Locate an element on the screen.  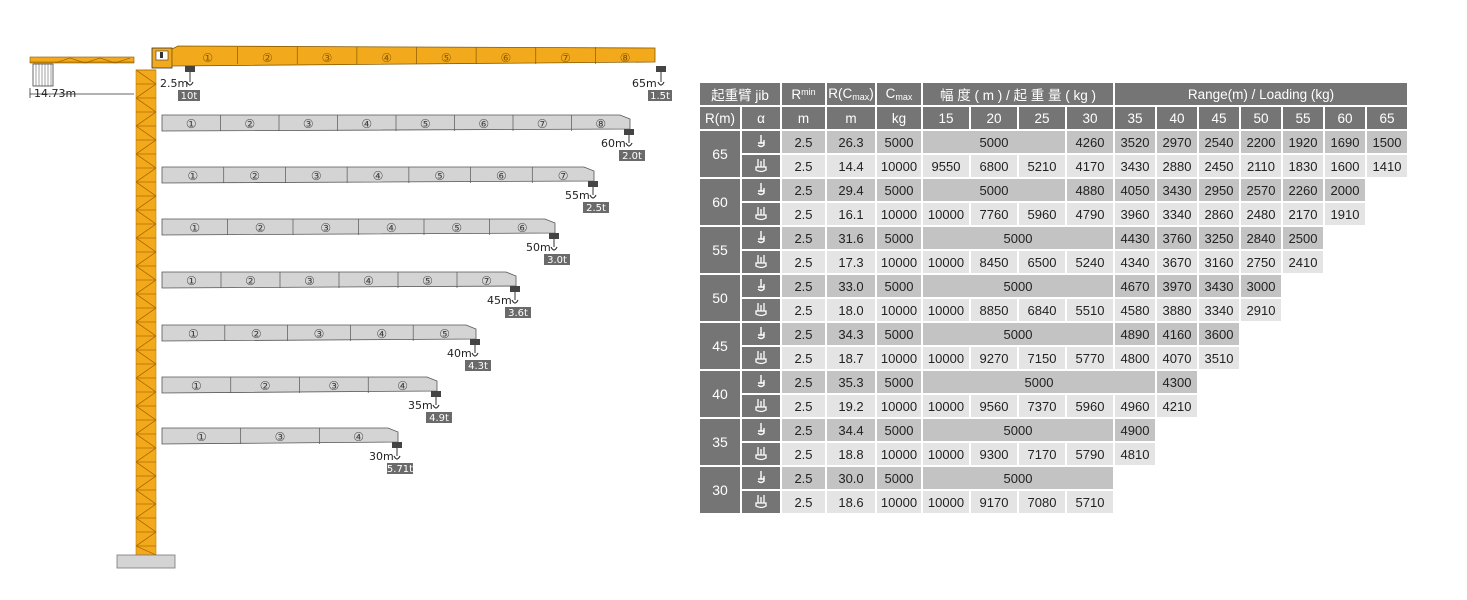
load-value-cell: 4170 is located at coordinates (1090, 166).